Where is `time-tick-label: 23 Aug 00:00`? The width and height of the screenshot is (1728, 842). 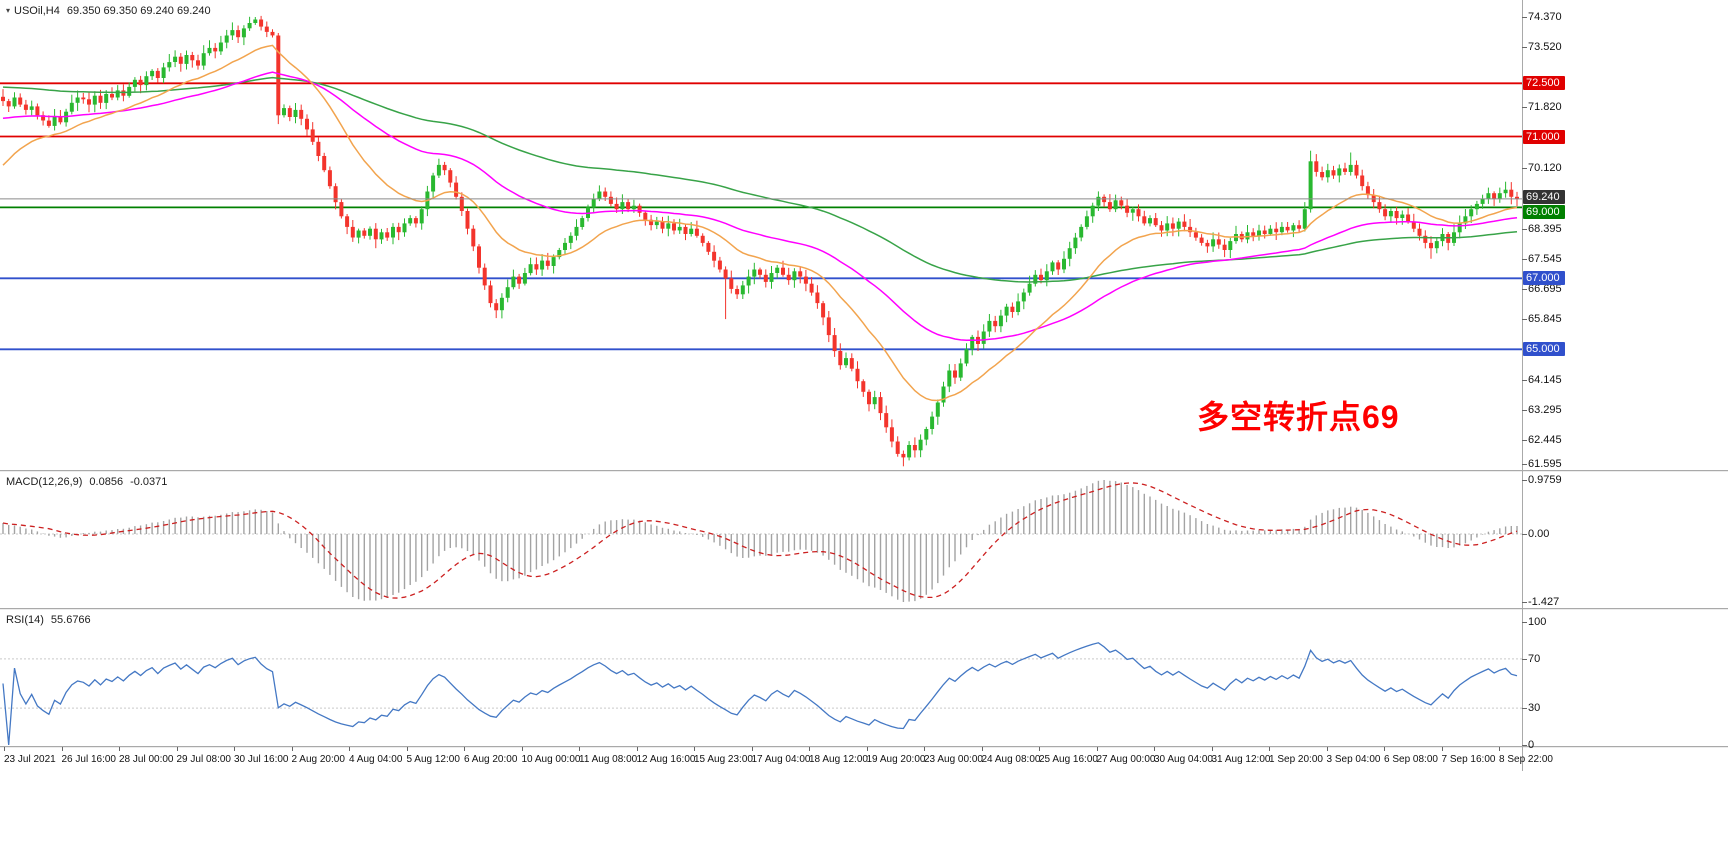 time-tick-label: 23 Aug 00:00 is located at coordinates (953, 759).